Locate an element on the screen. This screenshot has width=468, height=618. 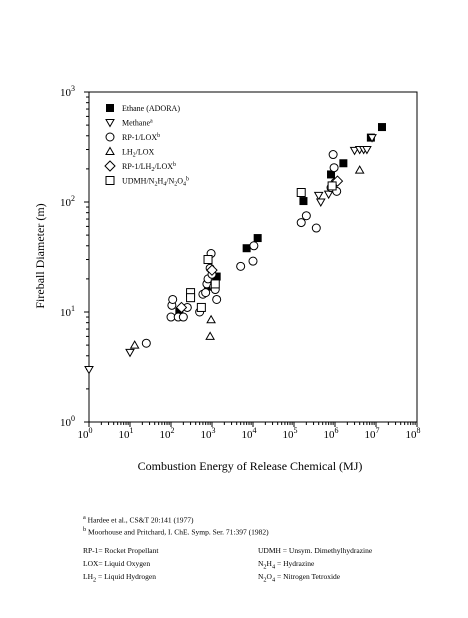
x-tick-label: 10⁴ is located at coordinates (249, 433).